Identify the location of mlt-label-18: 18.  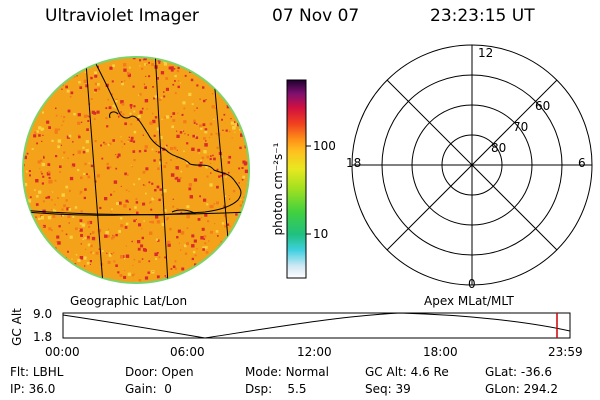
(354, 163).